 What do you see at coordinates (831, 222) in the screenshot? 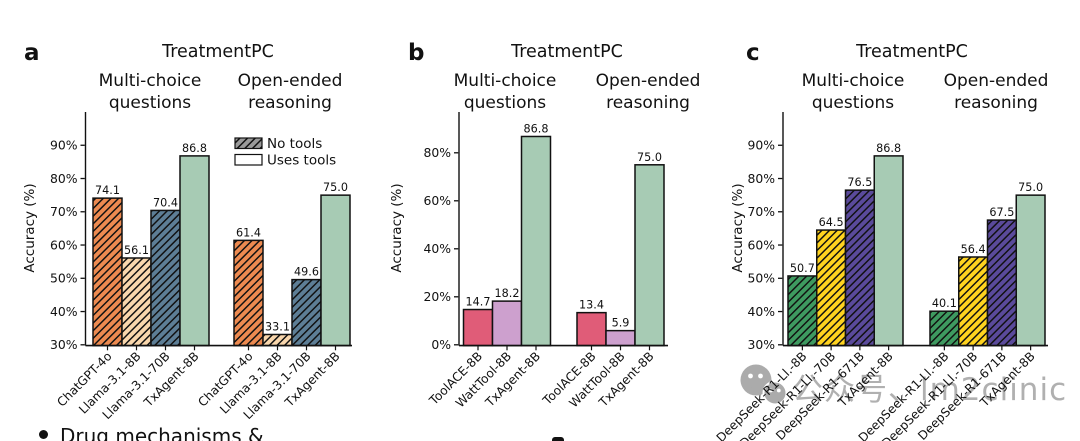
I see `bar-value-label: 64.5` at bounding box center [831, 222].